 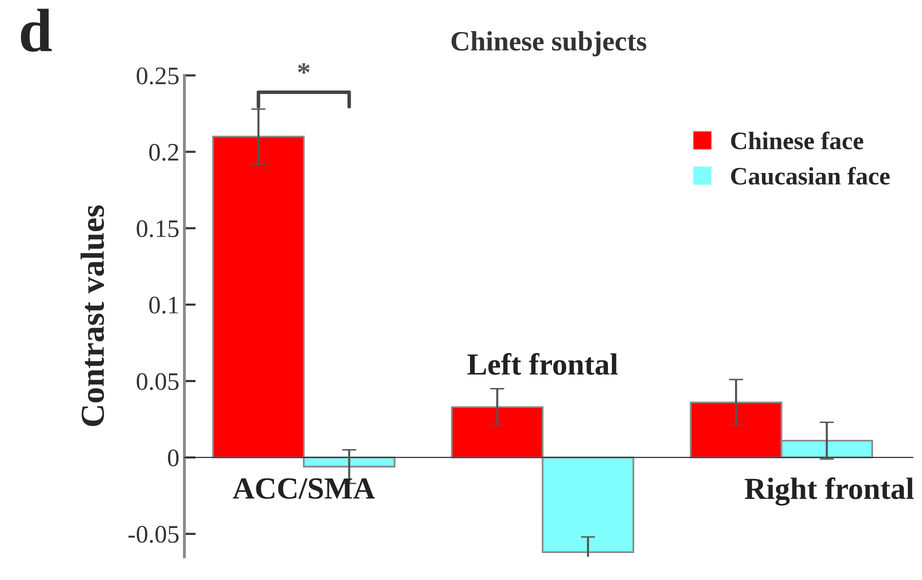 What do you see at coordinates (153, 534) in the screenshot?
I see `y-tick-label: -0.05` at bounding box center [153, 534].